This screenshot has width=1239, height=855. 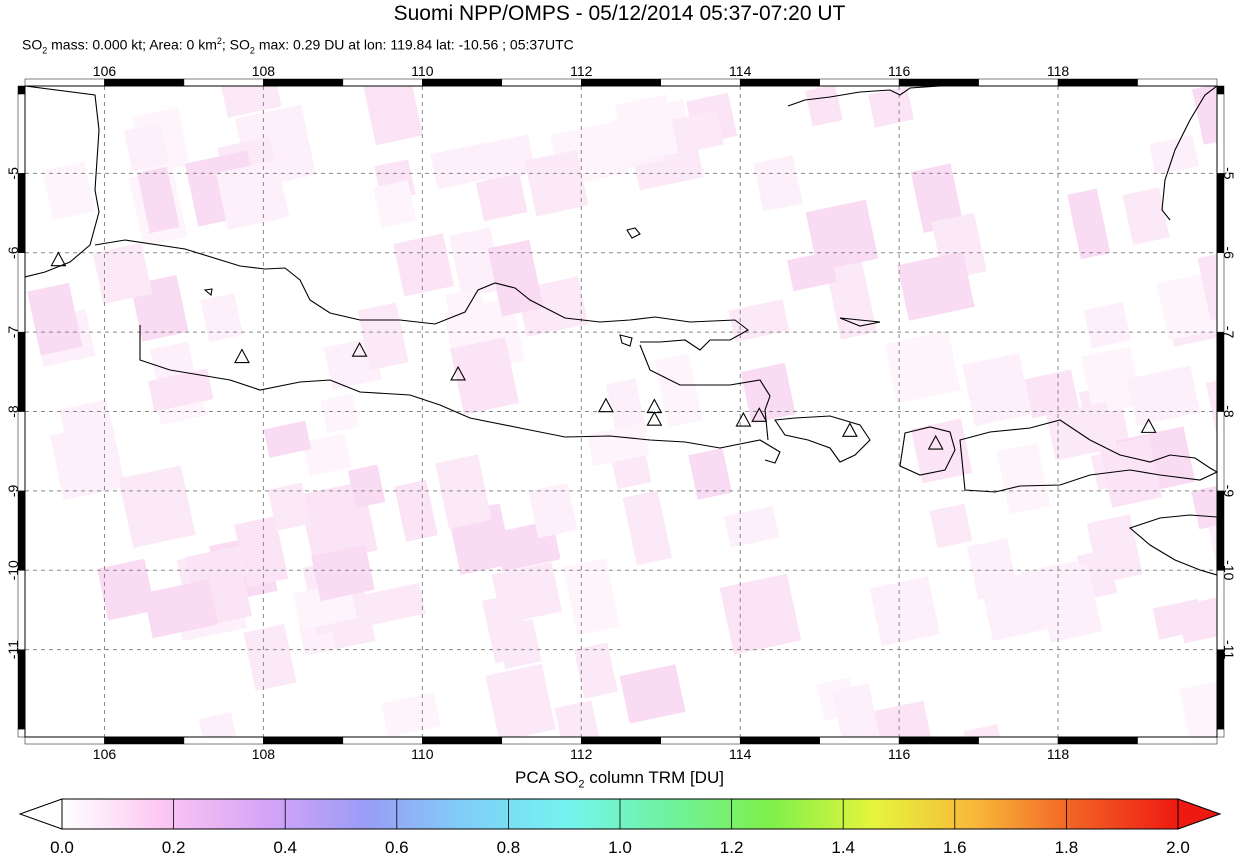 I want to click on sumatra-coast, so click(x=62, y=182).